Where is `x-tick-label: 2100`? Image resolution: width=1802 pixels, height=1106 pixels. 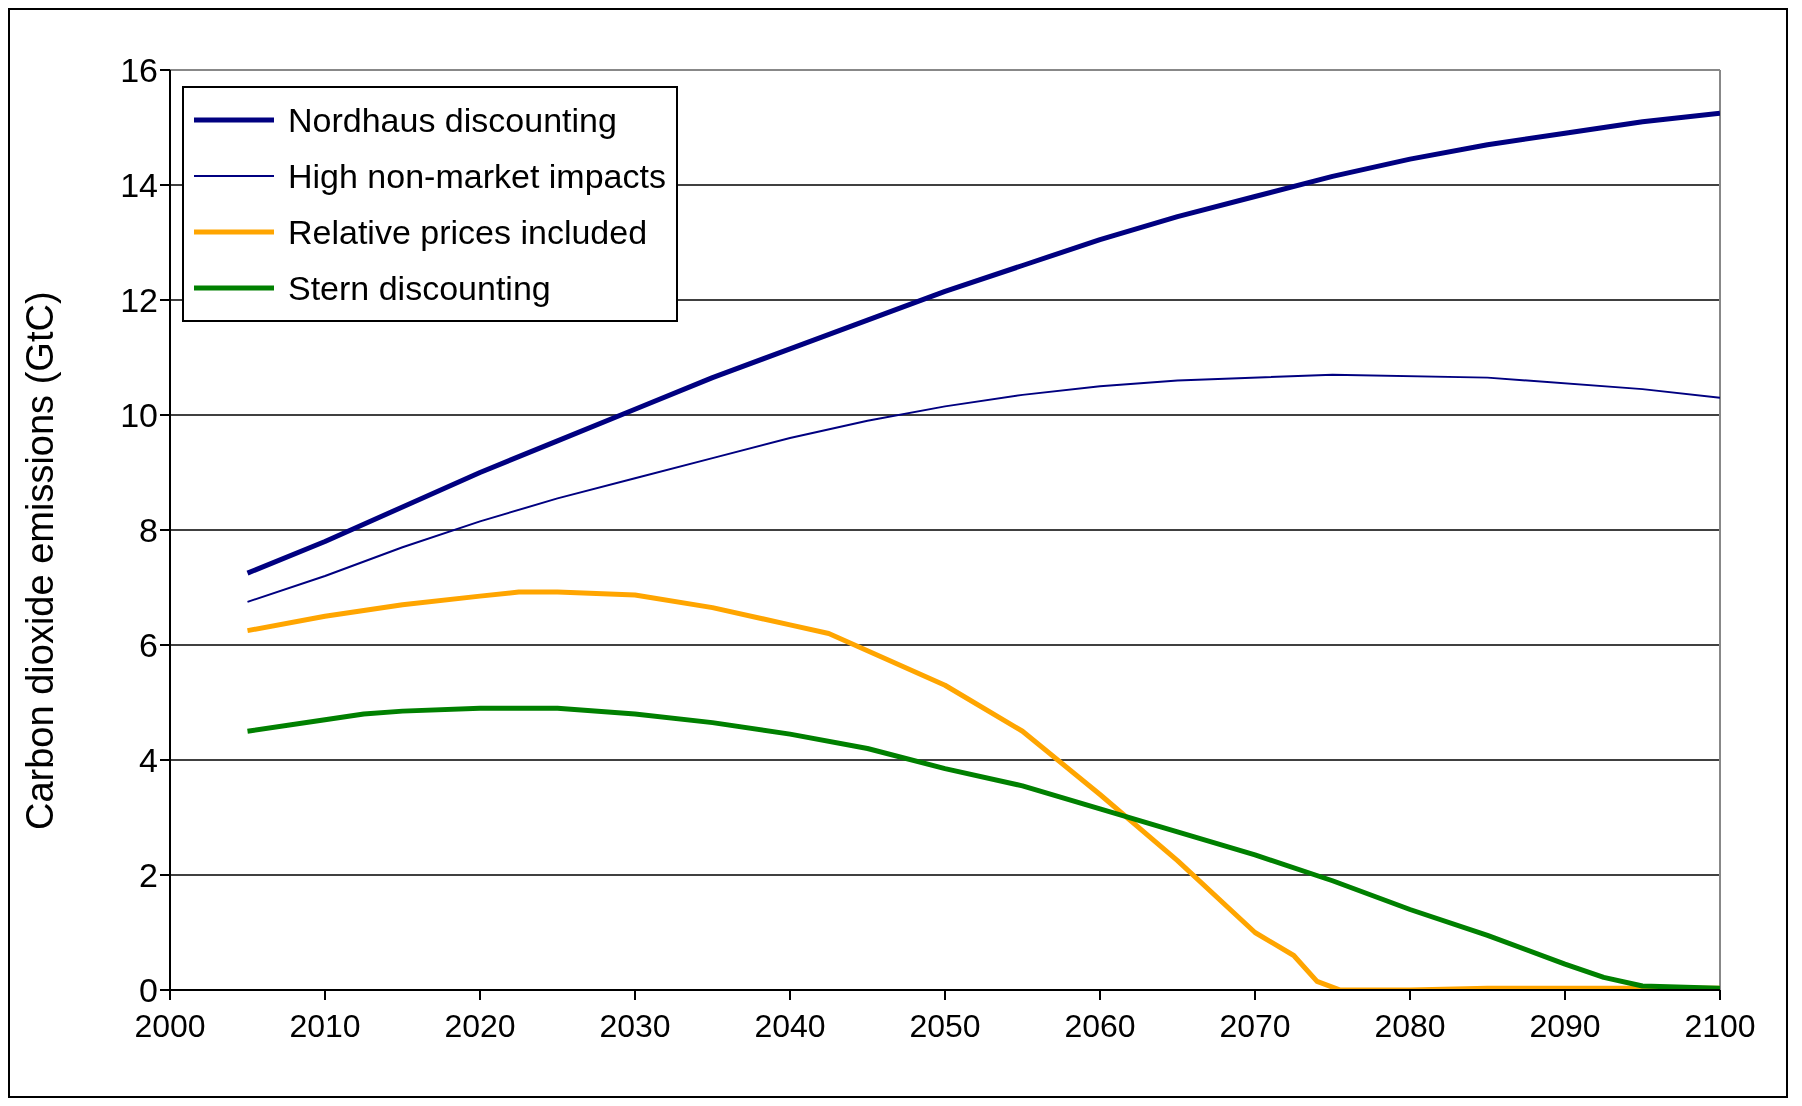
x-tick-label: 2100 is located at coordinates (1720, 1025).